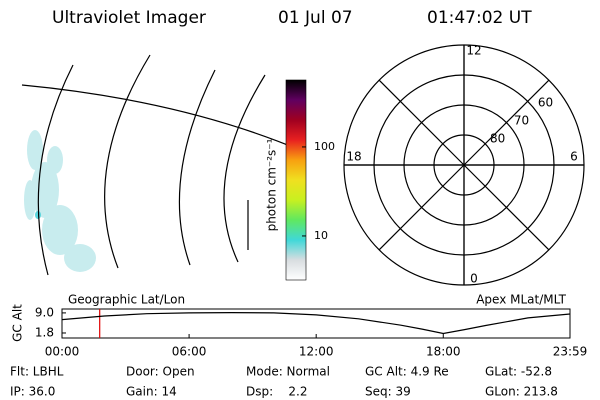 The image size is (600, 400). I want to click on mlt-label: 6, so click(574, 157).